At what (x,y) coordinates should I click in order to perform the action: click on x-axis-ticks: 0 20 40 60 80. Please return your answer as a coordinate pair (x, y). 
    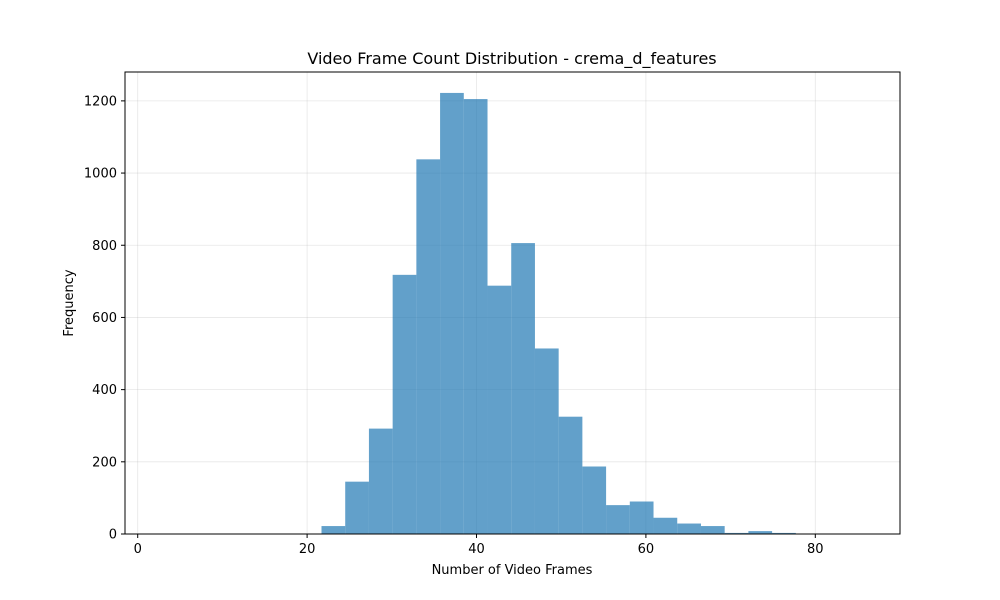
    Looking at the image, I should click on (479, 545).